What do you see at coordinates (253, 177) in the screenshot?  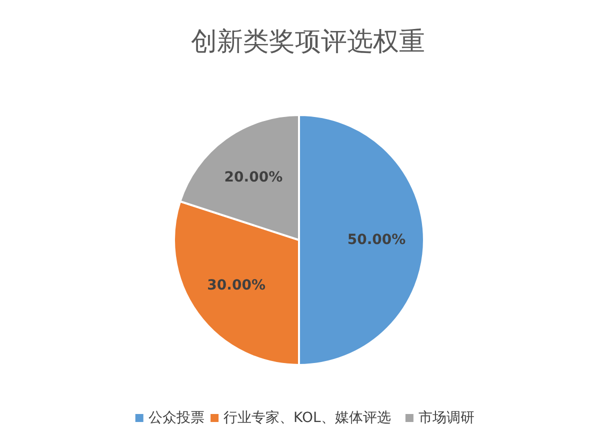 I see `data-label: 20.00%` at bounding box center [253, 177].